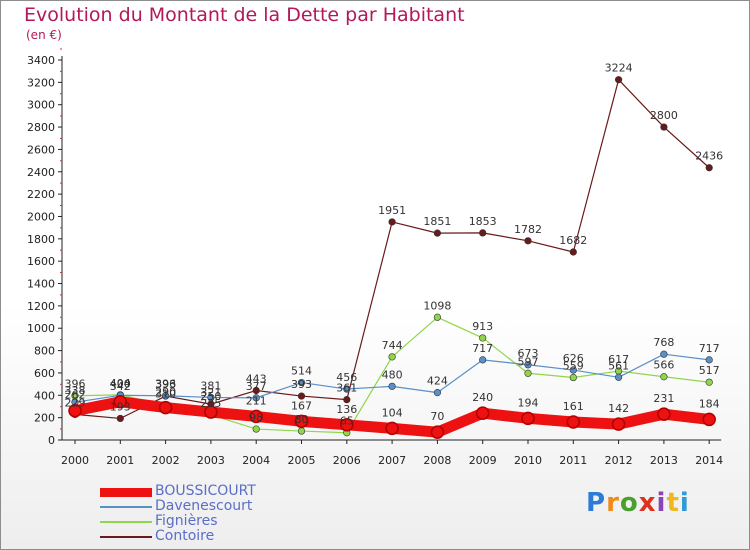 The height and width of the screenshot is (550, 750). Describe the element at coordinates (165, 384) in the screenshot. I see `data-label: 393` at that location.